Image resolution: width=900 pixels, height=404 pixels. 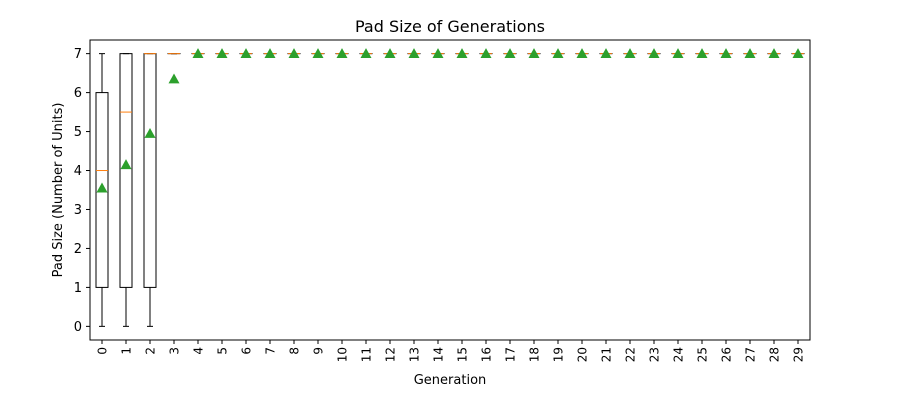 I want to click on x-tick-label: 10, so click(x=343, y=354).